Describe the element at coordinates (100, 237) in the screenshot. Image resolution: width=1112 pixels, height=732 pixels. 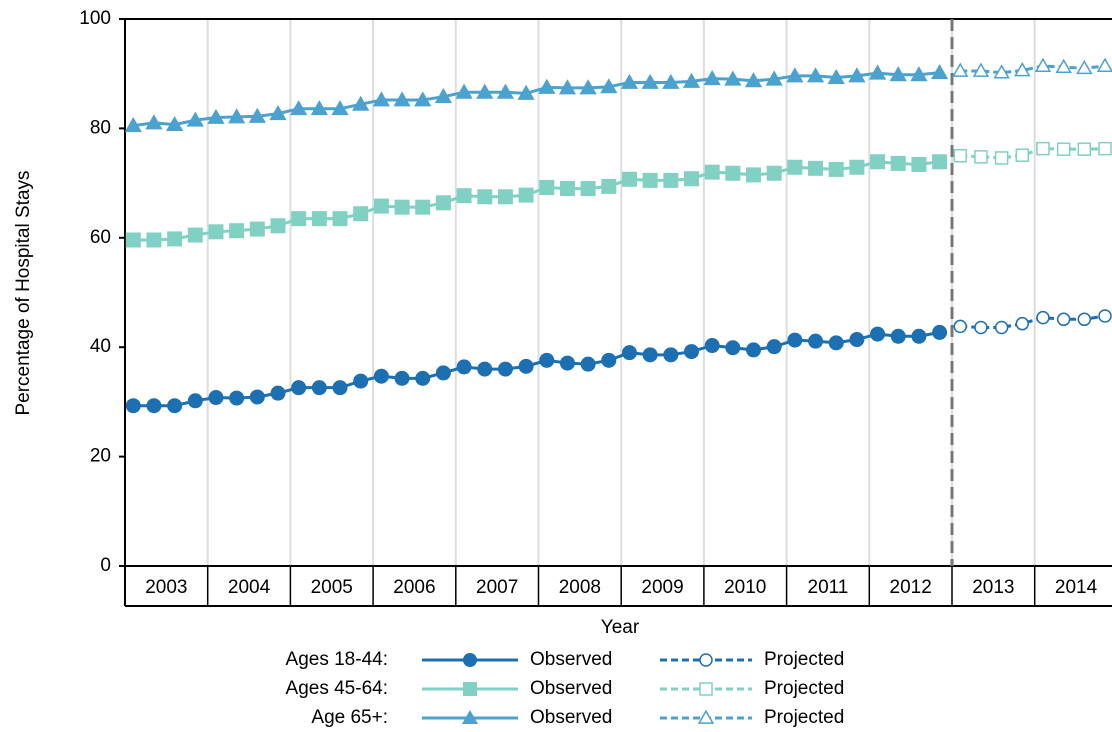
I see `y-tick-label: 60` at that location.